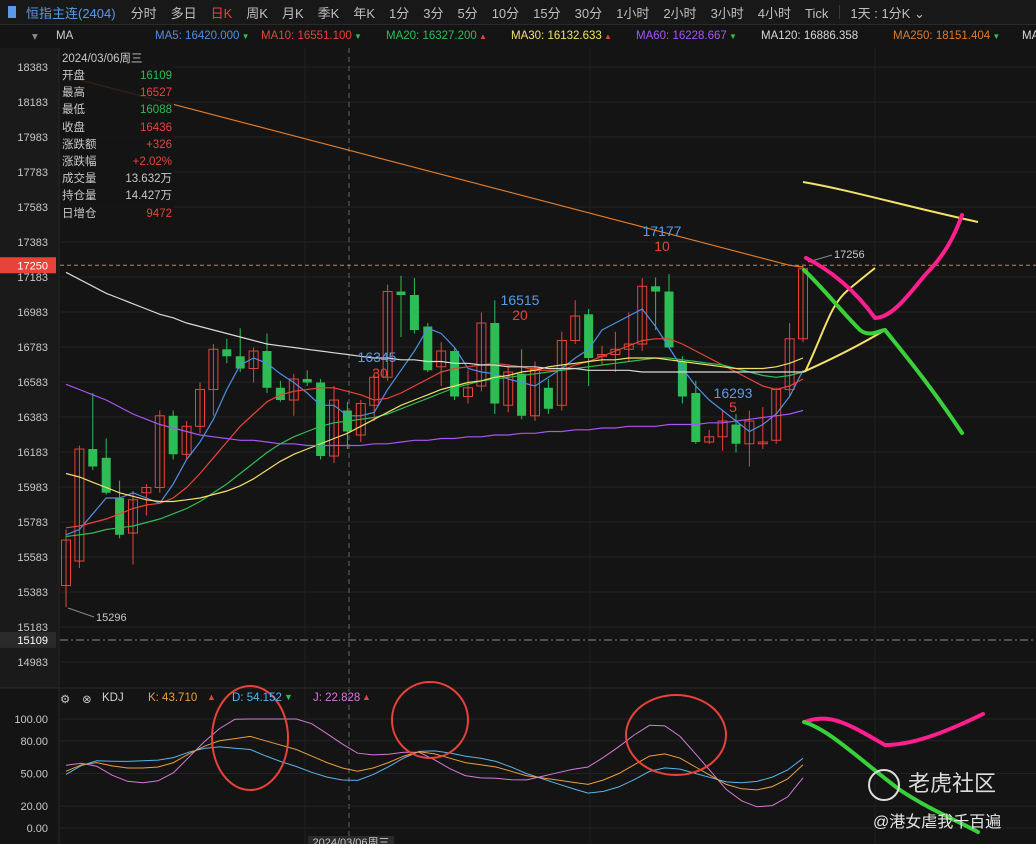 This screenshot has width=1036, height=844. Describe the element at coordinates (183, 13) in the screenshot. I see `tab-1: 多日` at that location.